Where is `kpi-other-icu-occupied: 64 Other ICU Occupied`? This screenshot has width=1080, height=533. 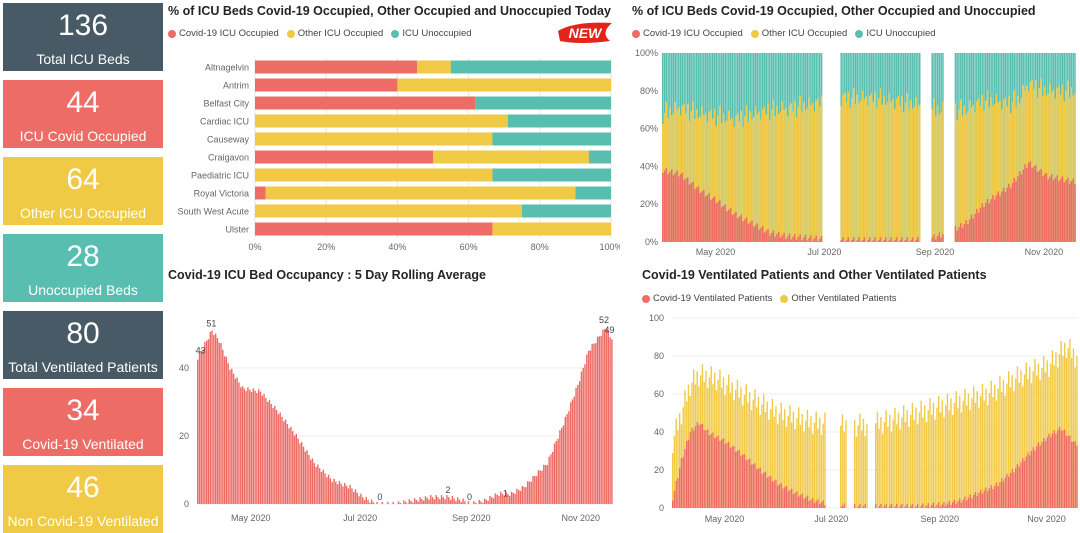 kpi-other-icu-occupied: 64 Other ICU Occupied is located at coordinates (83, 191).